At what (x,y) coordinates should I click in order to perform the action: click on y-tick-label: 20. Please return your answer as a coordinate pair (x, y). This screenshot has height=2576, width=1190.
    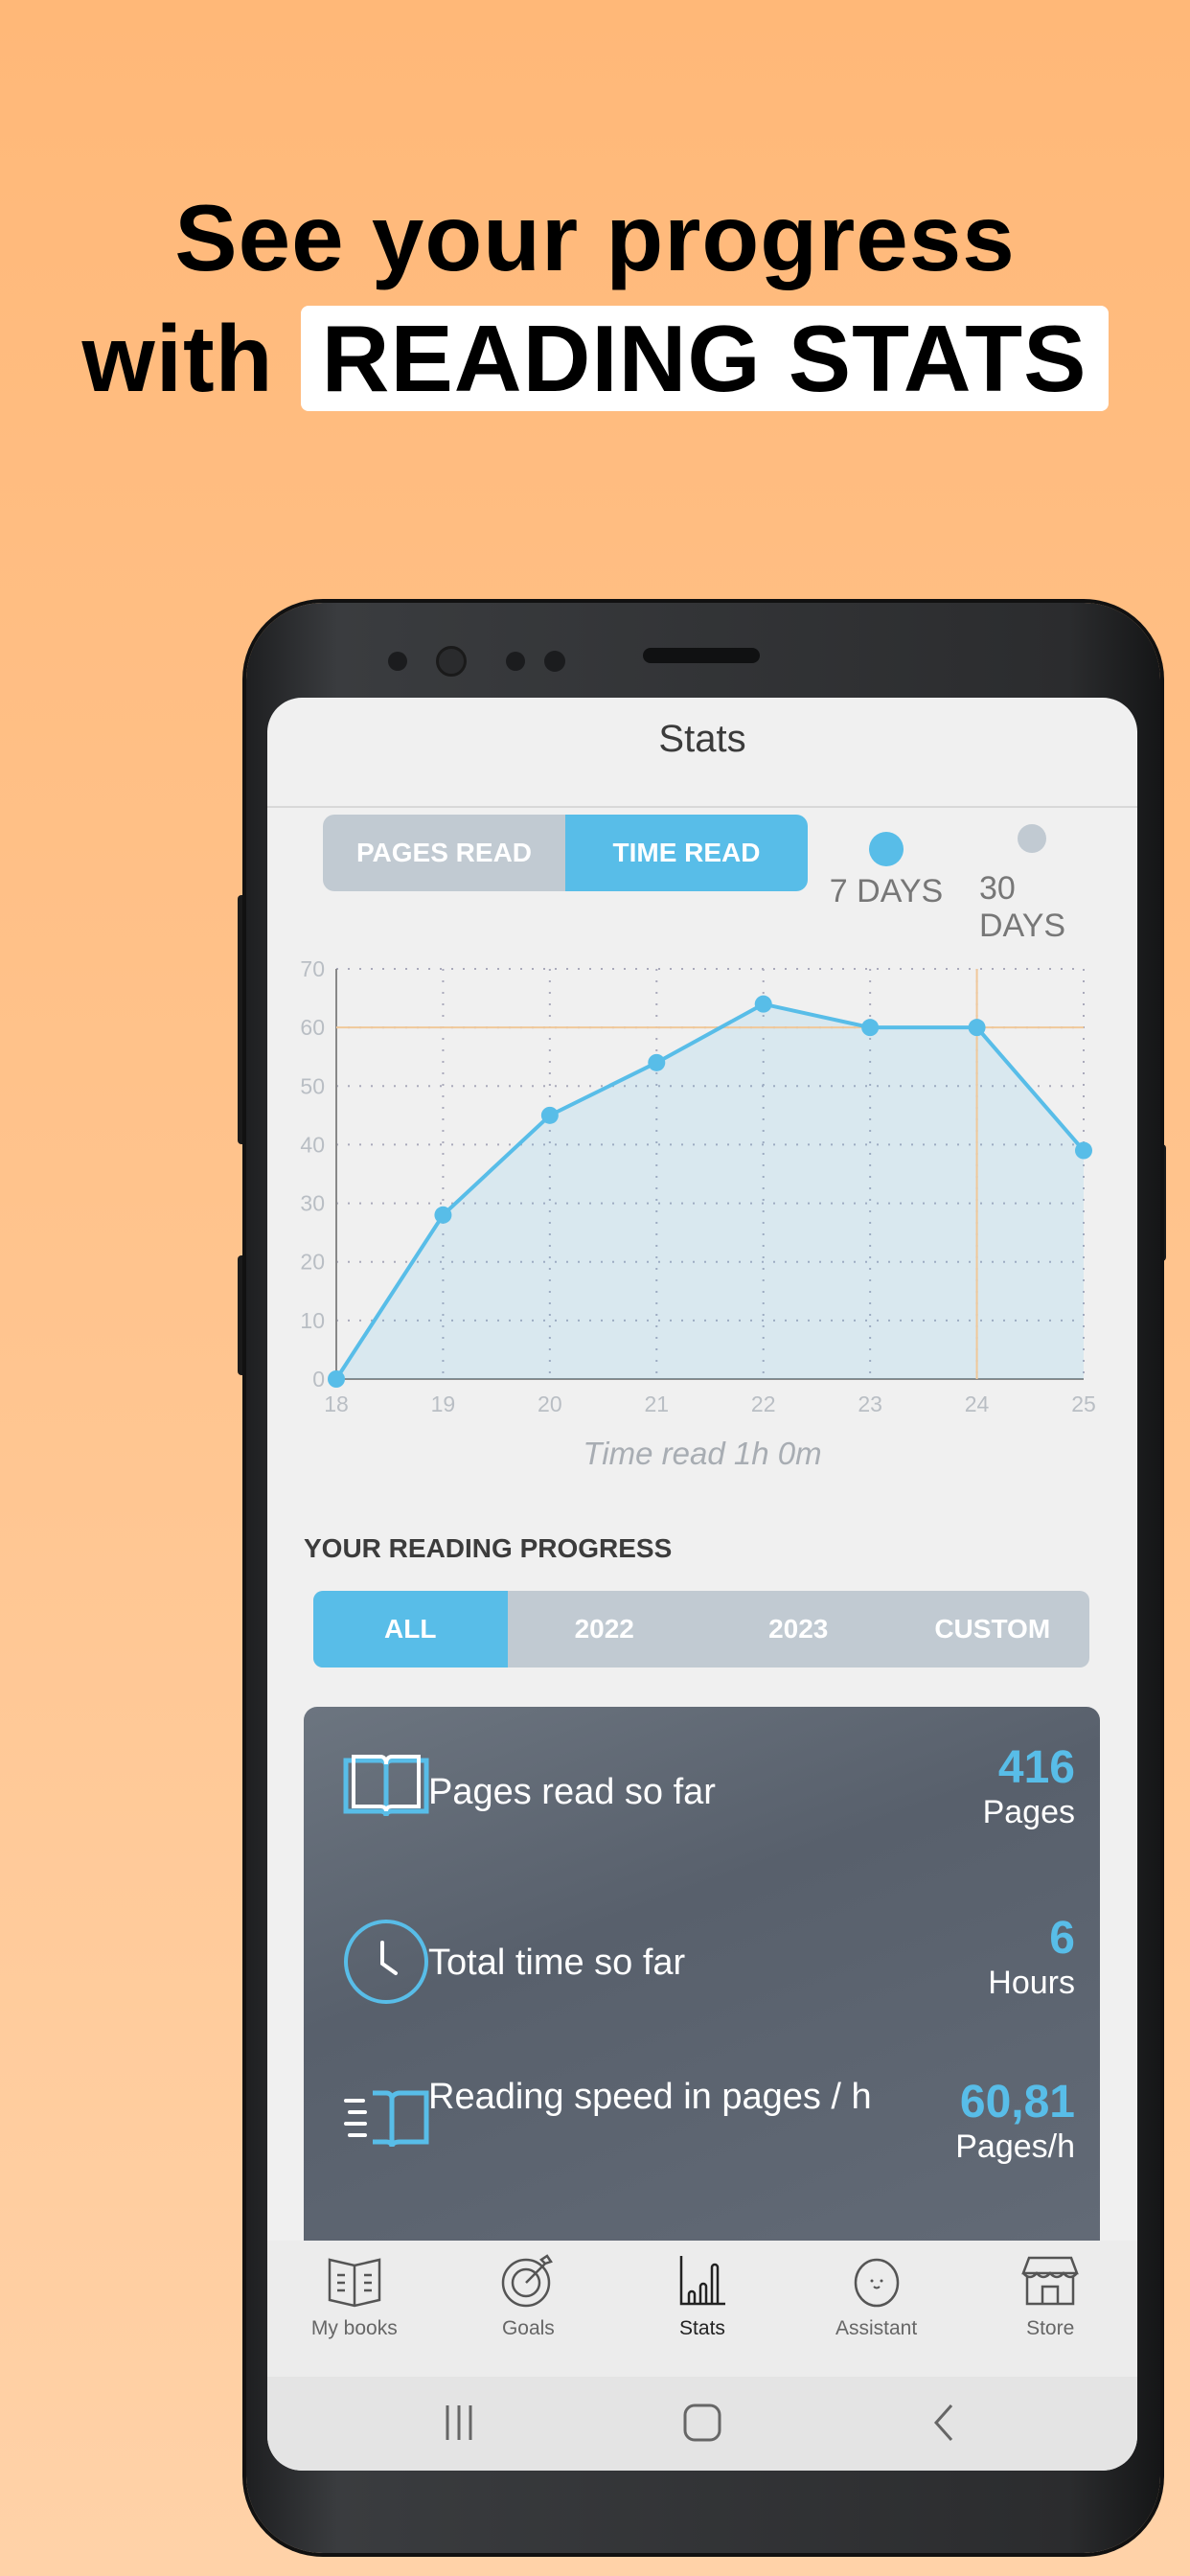
    Looking at the image, I should click on (312, 1262).